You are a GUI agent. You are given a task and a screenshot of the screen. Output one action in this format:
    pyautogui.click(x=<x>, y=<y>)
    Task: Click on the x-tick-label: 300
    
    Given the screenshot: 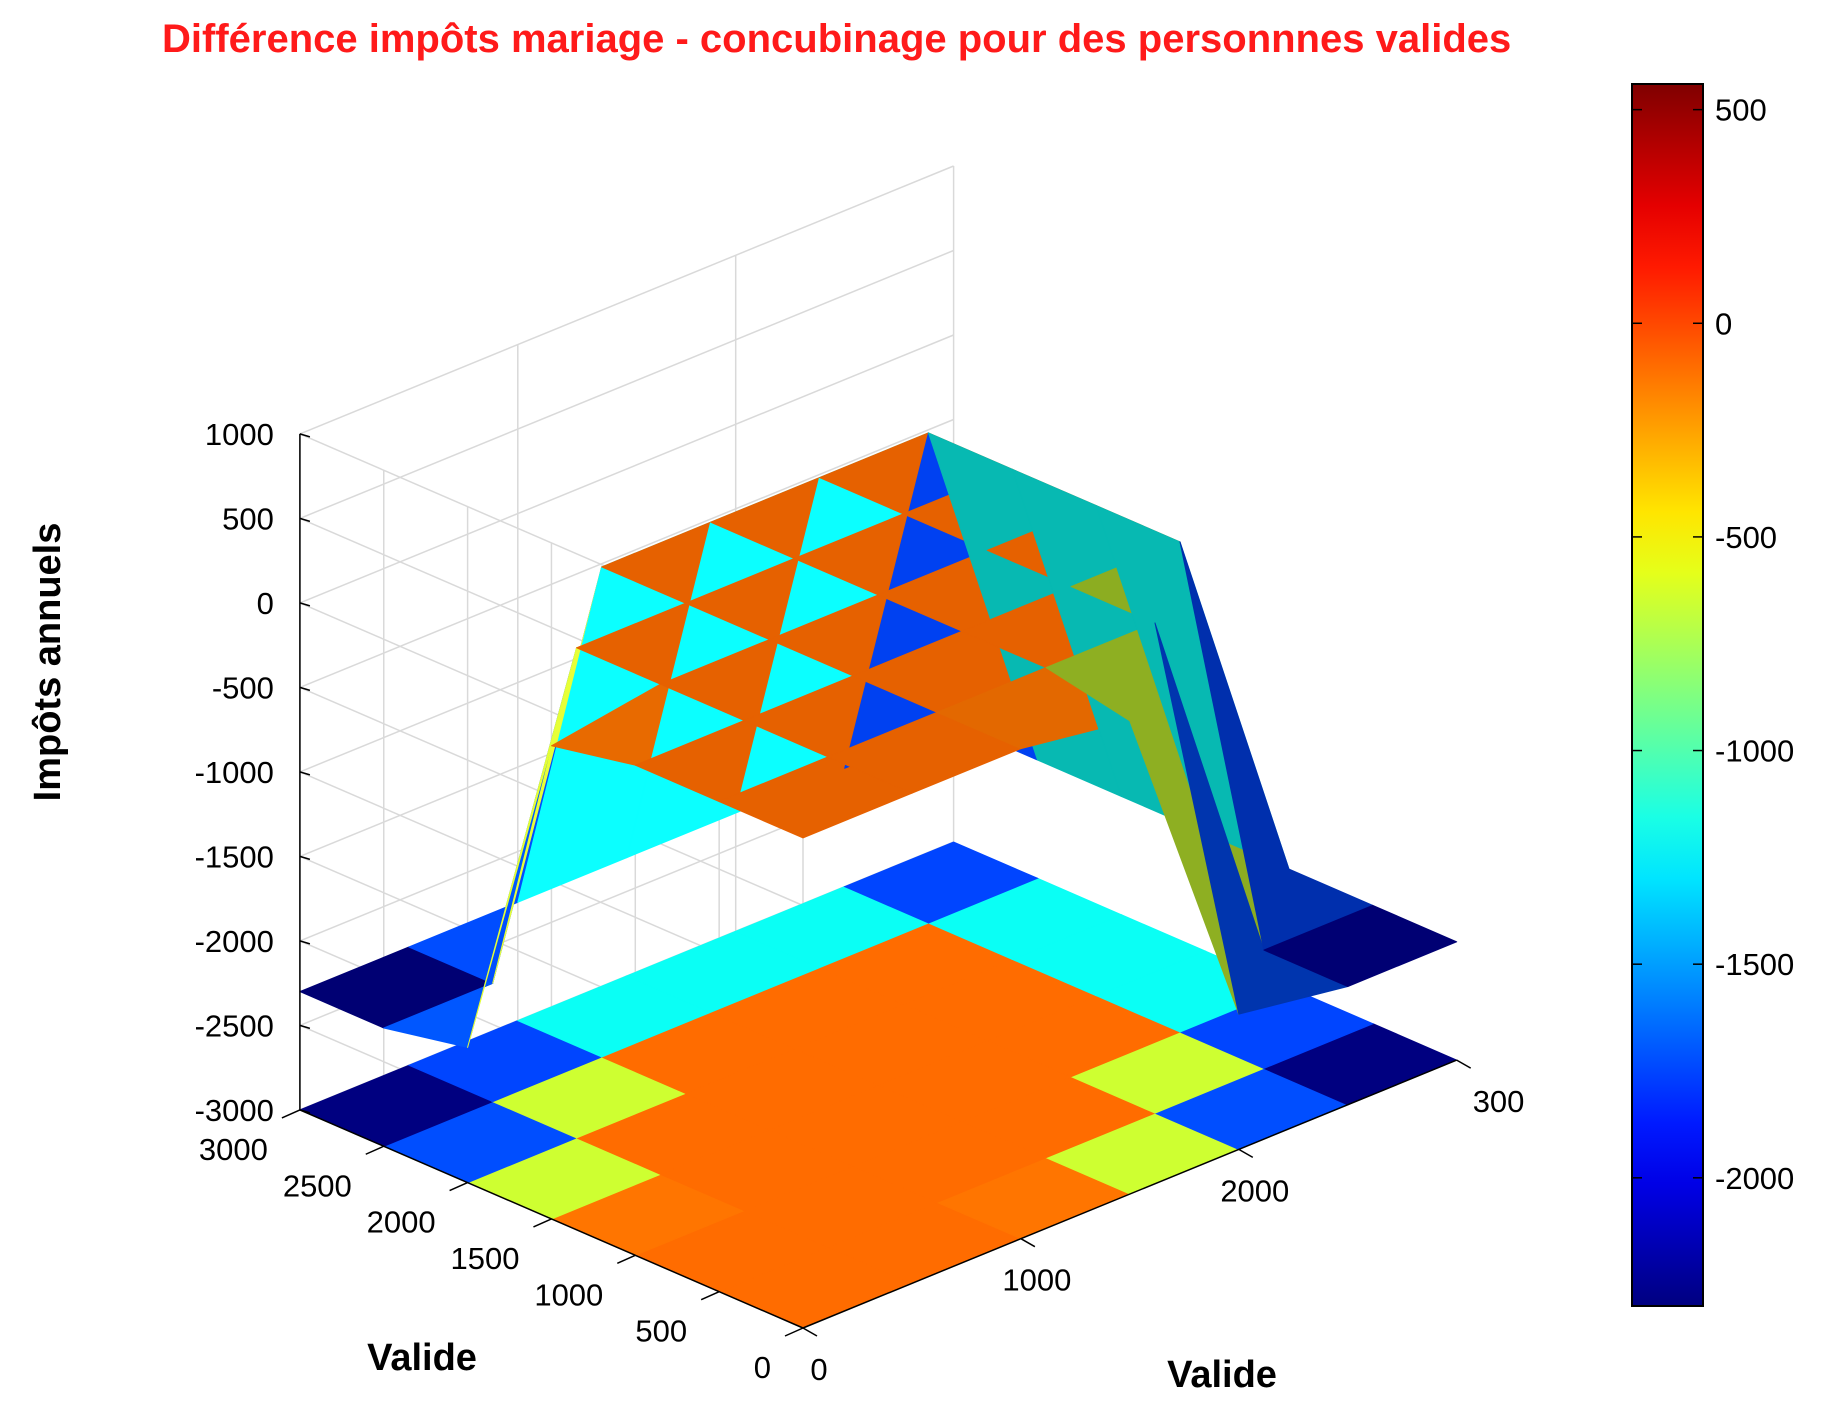 What is the action you would take?
    pyautogui.click(x=1499, y=1101)
    